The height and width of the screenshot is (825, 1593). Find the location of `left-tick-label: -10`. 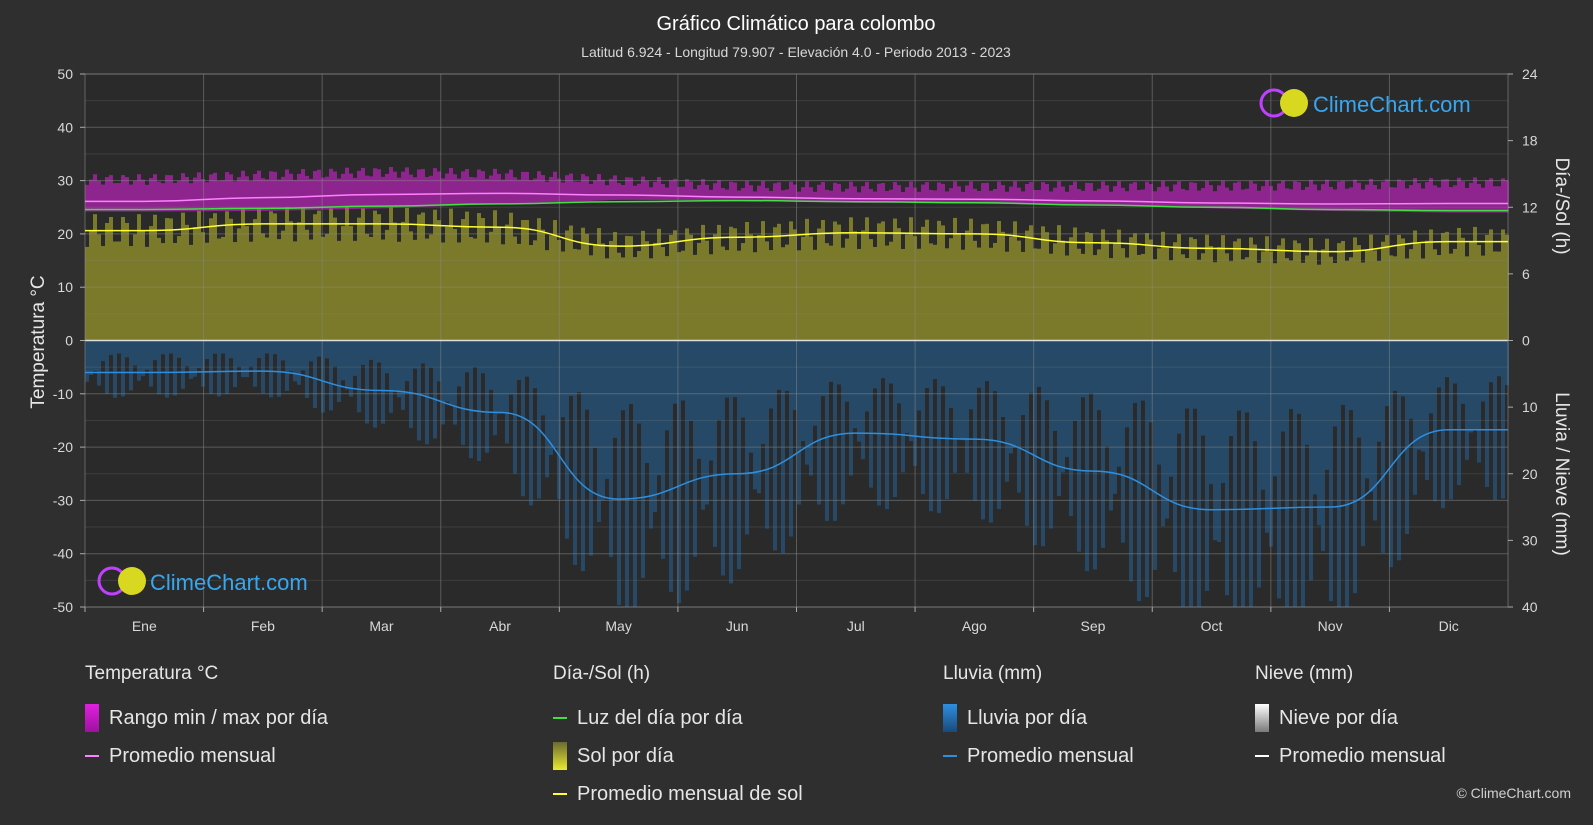

left-tick-label: -10 is located at coordinates (63, 394).